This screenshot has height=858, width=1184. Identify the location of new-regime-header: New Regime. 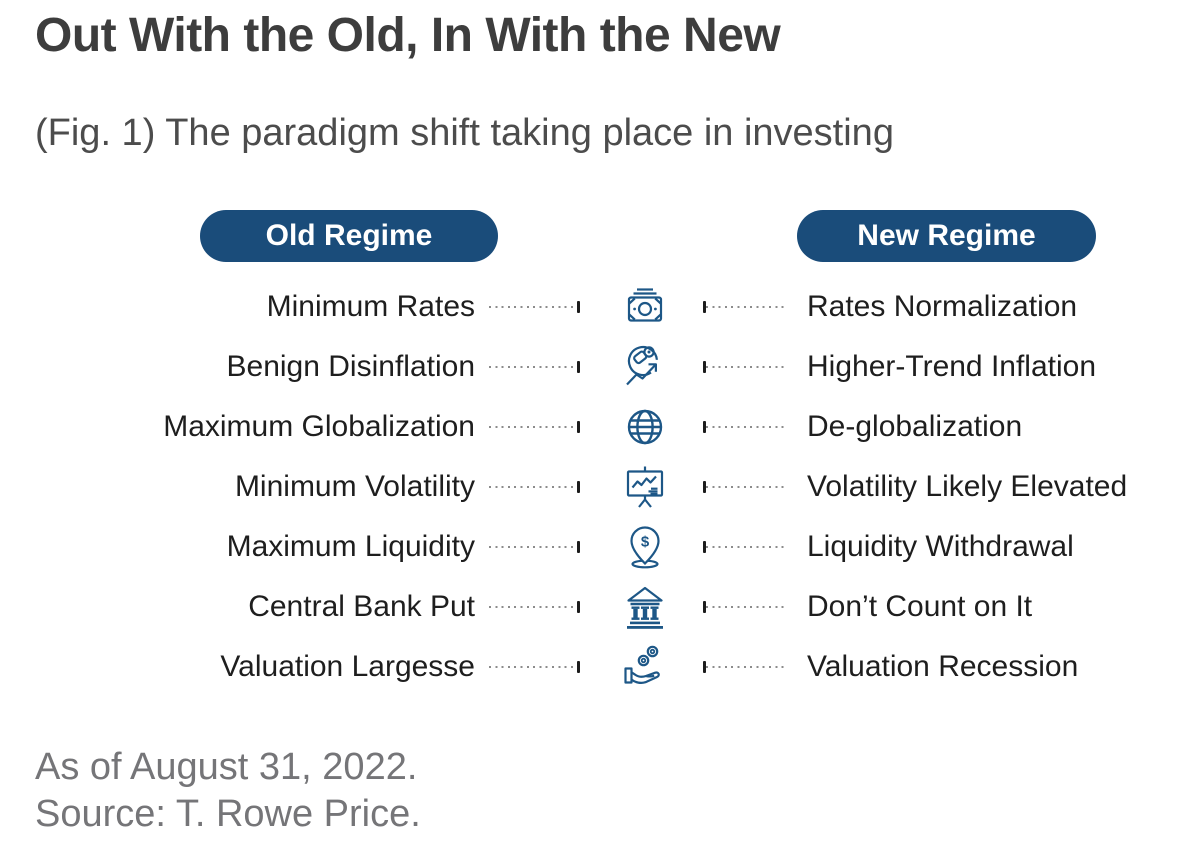
(946, 236).